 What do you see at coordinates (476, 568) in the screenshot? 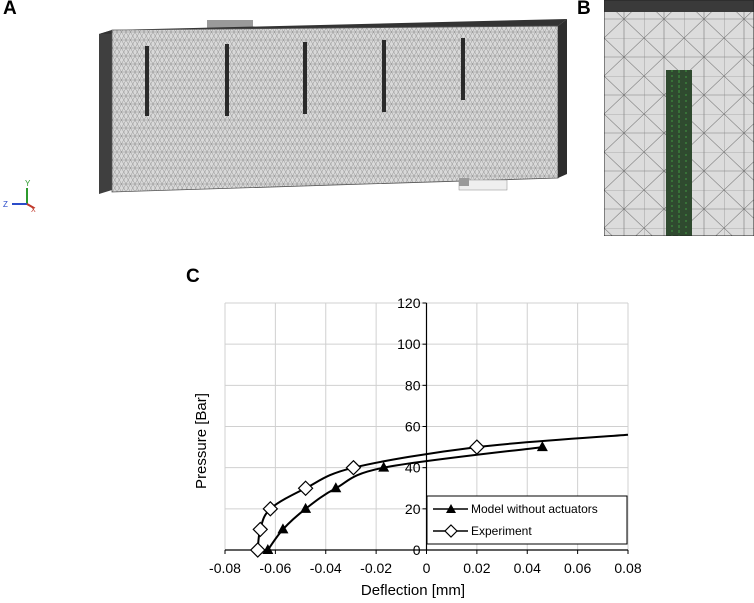
I see `x-tick-label-5: 0.02` at bounding box center [476, 568].